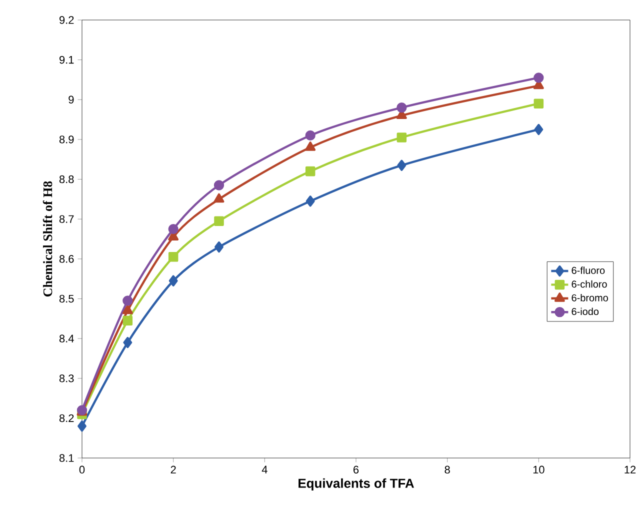 This screenshot has height=521, width=640. I want to click on x-tick-label: 2, so click(173, 470).